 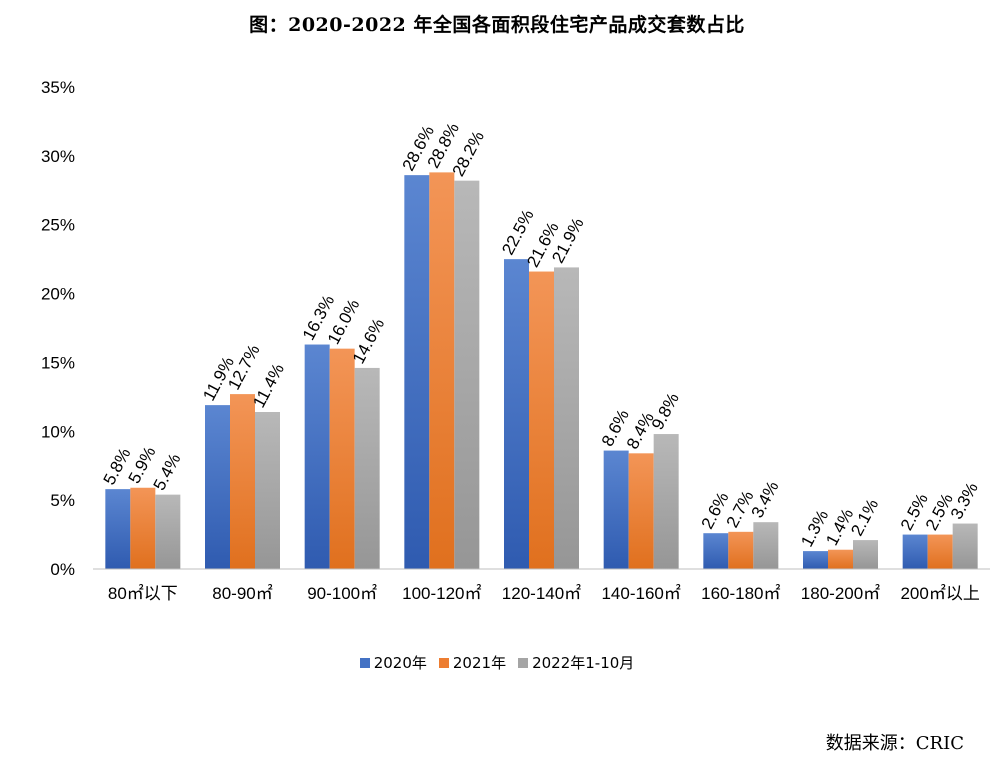 I want to click on y-tick-label: 10%, so click(x=58, y=431).